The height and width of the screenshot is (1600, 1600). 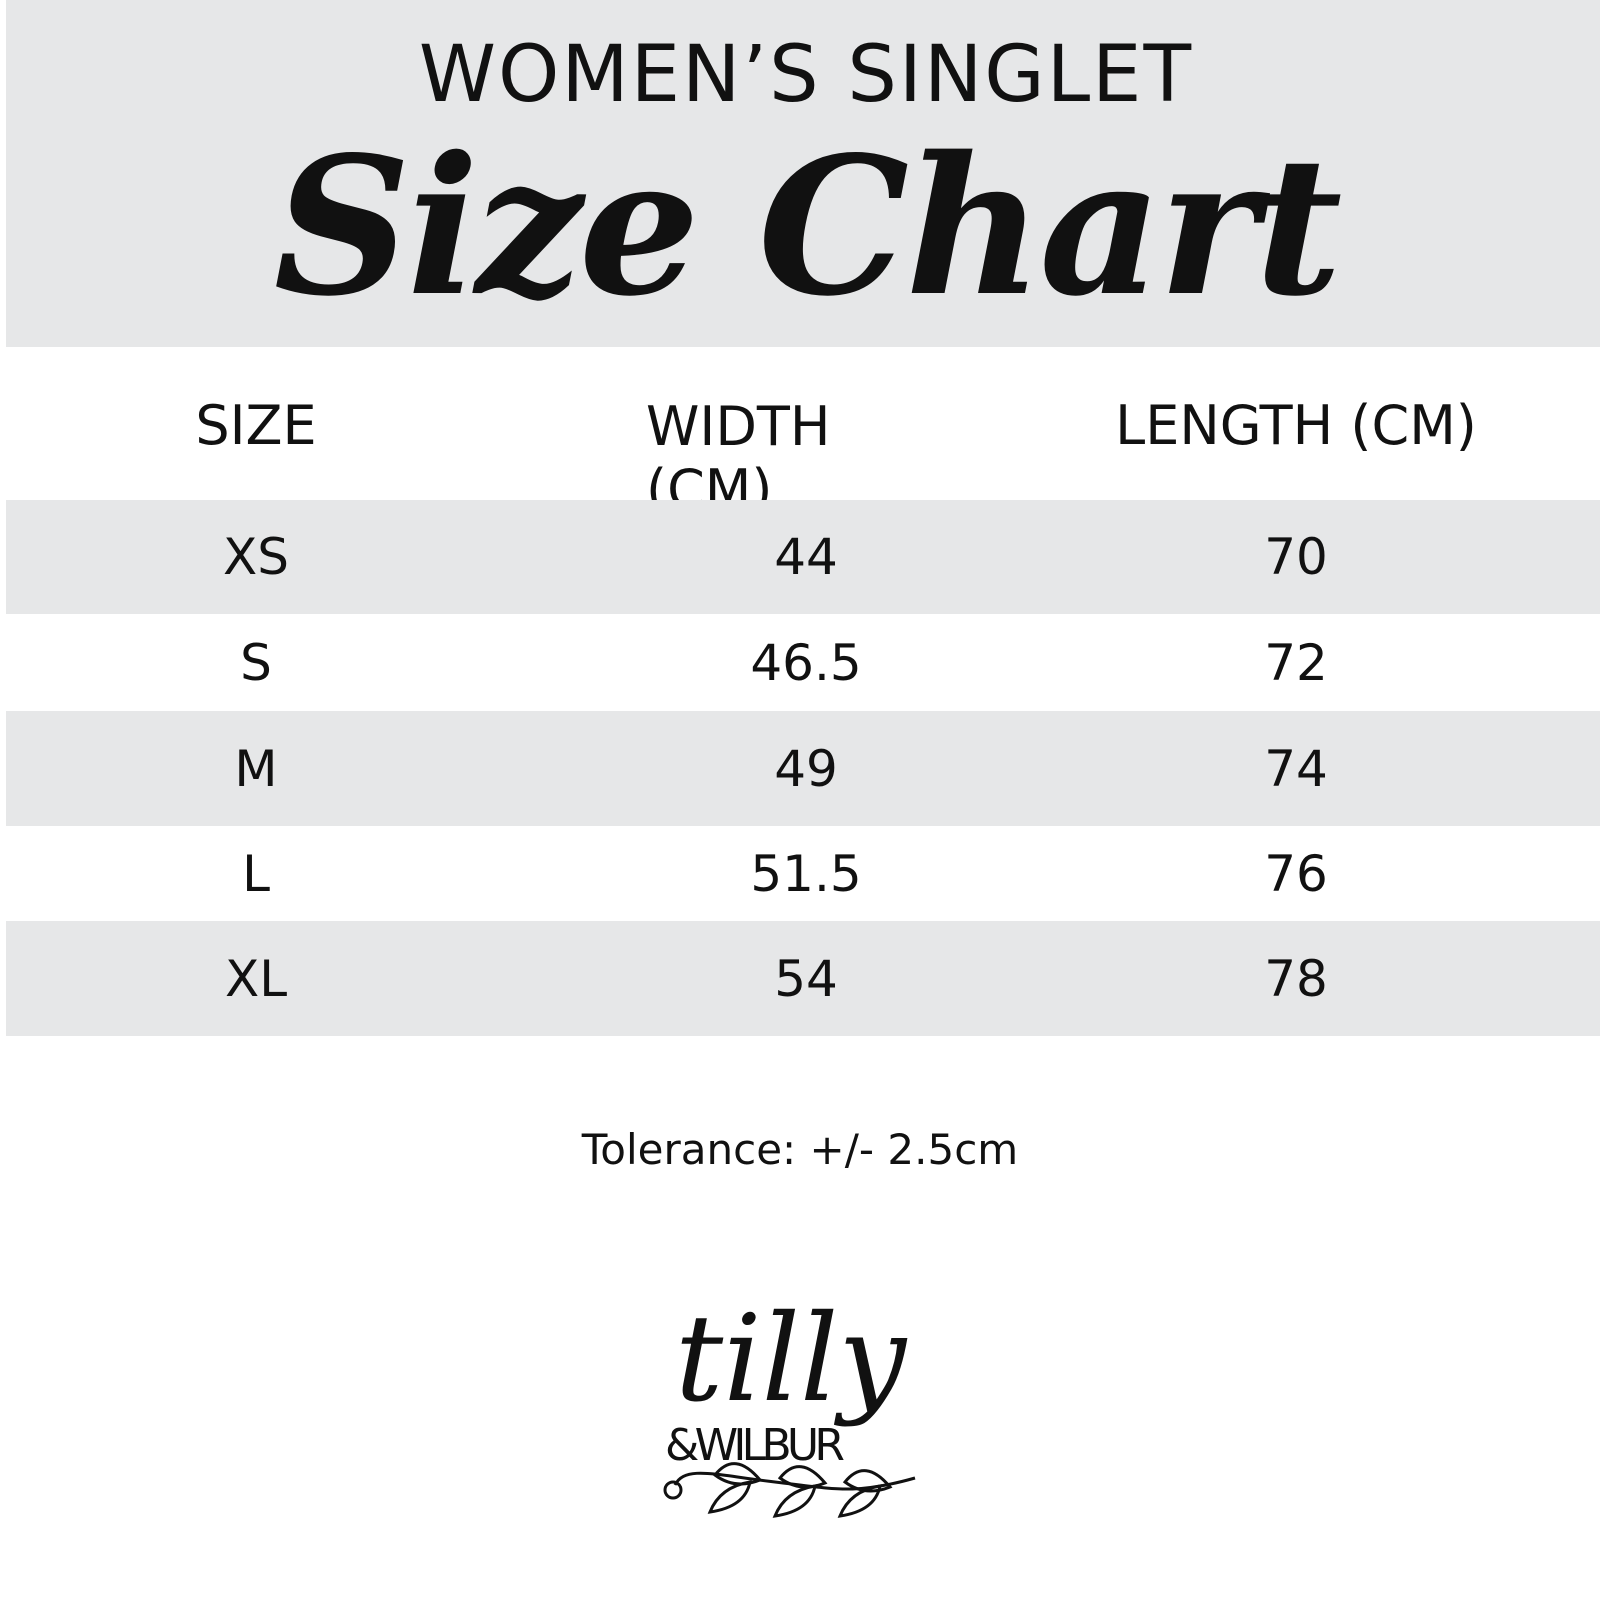 What do you see at coordinates (256, 425) in the screenshot?
I see `column-header-size: SIZE` at bounding box center [256, 425].